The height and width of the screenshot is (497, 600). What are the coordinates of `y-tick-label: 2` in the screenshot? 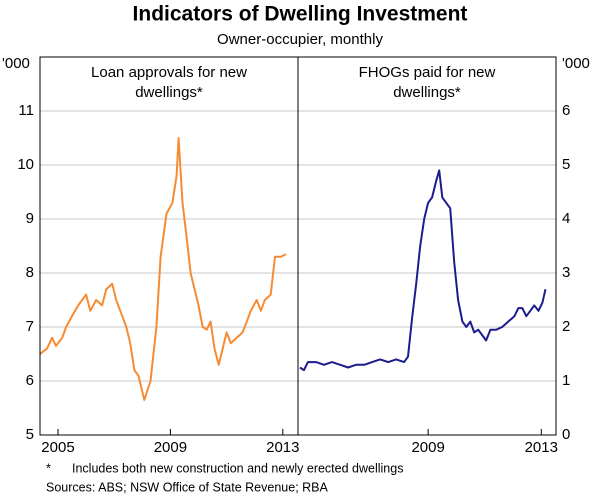 It's located at (566, 326).